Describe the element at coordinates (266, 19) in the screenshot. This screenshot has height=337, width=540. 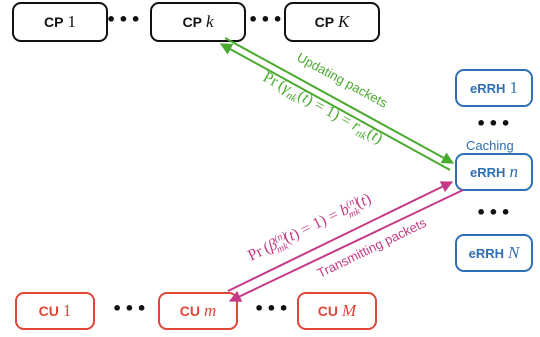
I see `cp-ellipsis-right: •••` at that location.